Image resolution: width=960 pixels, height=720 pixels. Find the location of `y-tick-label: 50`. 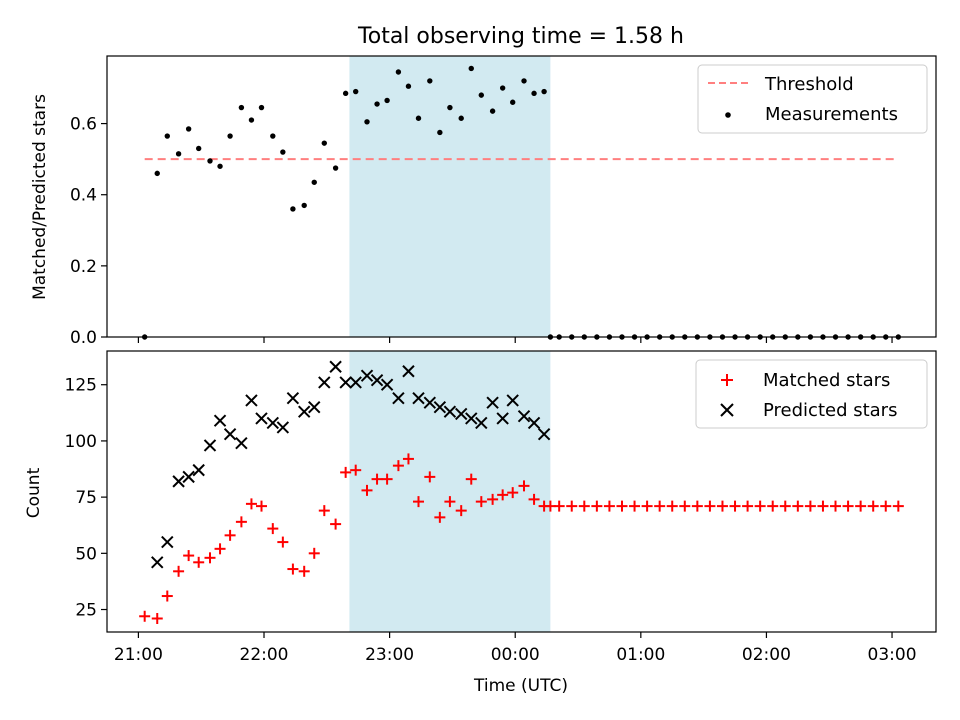

y-tick-label: 50 is located at coordinates (86, 554).